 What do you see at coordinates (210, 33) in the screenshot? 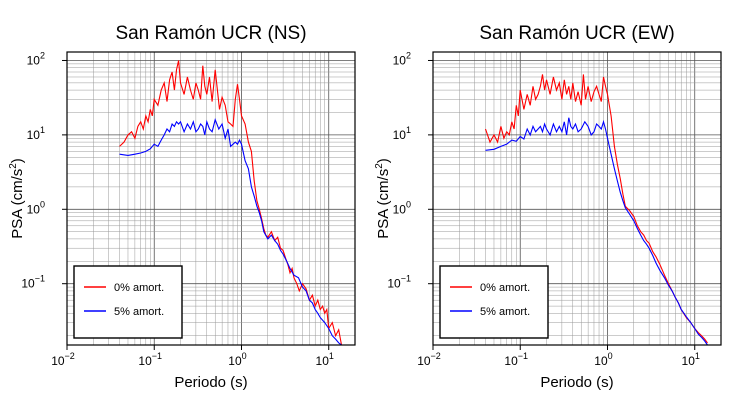
I see `chart-title: San Ramón UCR (NS)` at bounding box center [210, 33].